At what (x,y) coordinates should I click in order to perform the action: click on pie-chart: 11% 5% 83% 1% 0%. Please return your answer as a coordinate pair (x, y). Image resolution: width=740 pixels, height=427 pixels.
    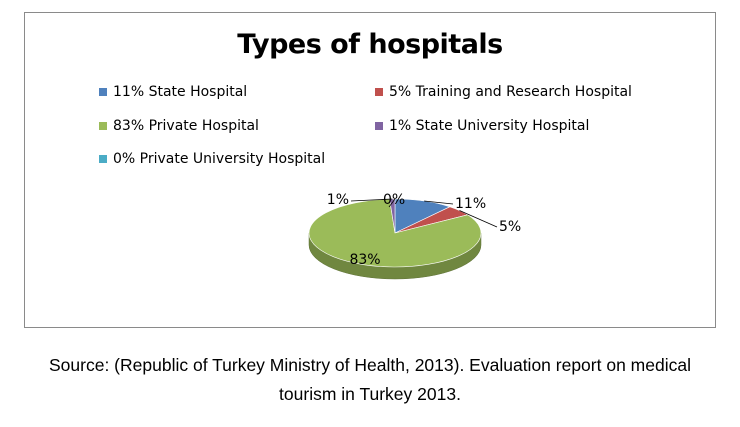
    Looking at the image, I should click on (414, 236).